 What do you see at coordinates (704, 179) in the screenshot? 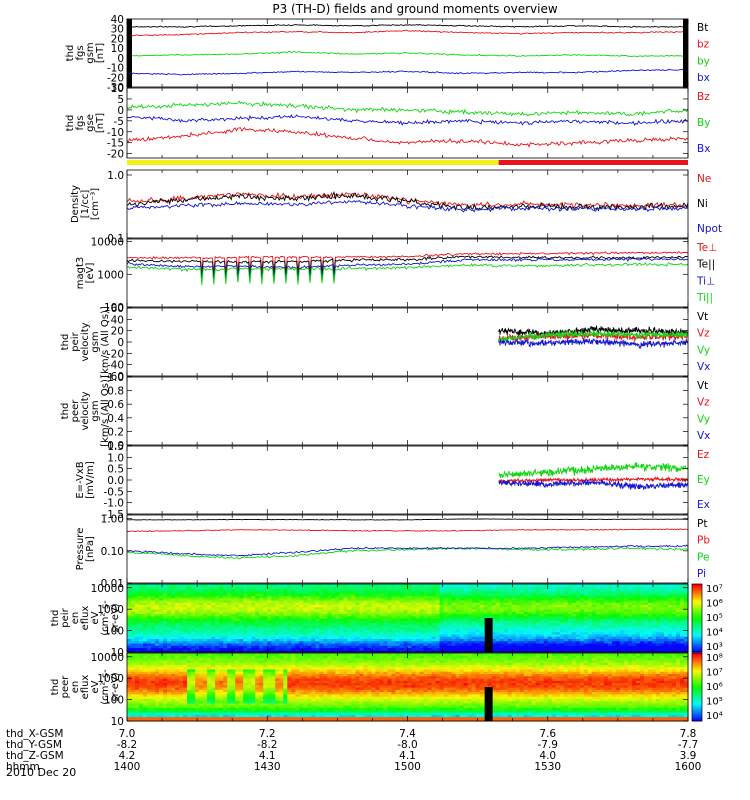
I see `legend-density-0: Ne` at bounding box center [704, 179].